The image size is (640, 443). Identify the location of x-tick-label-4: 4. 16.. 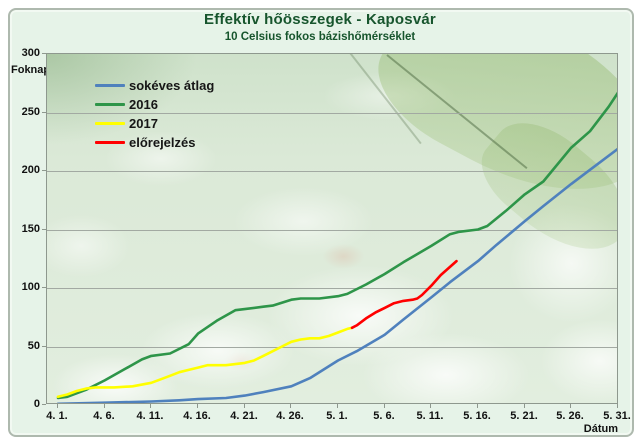
(197, 416).